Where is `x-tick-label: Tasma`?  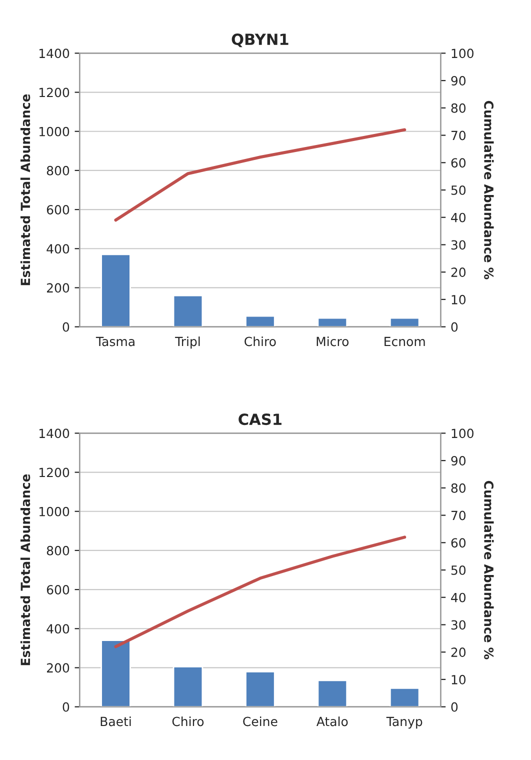 x-tick-label: Tasma is located at coordinates (115, 341).